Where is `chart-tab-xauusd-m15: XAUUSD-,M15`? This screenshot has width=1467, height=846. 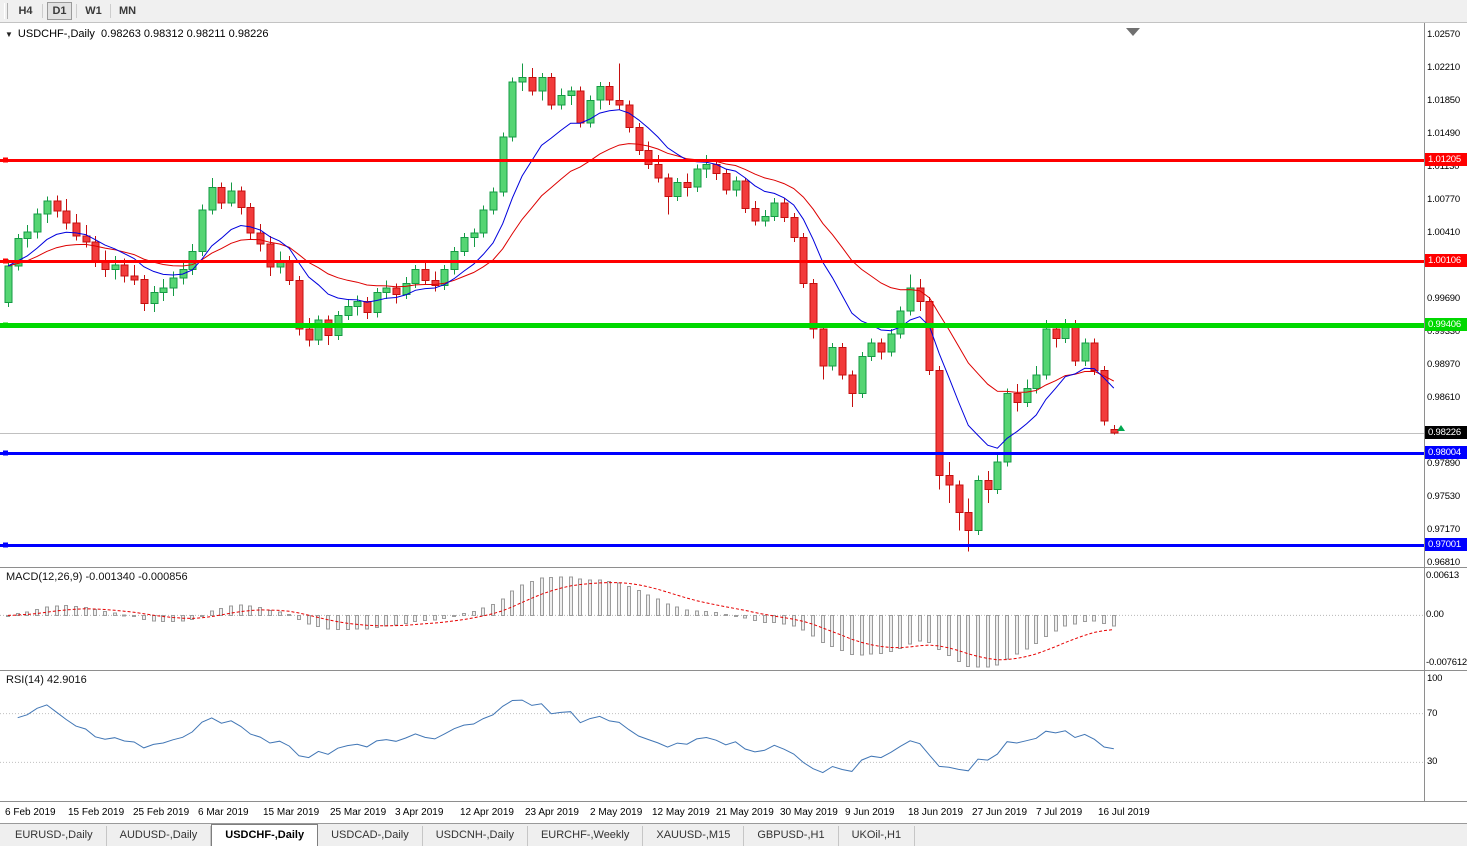 chart-tab-xauusd-m15: XAUUSD-,M15 is located at coordinates (694, 836).